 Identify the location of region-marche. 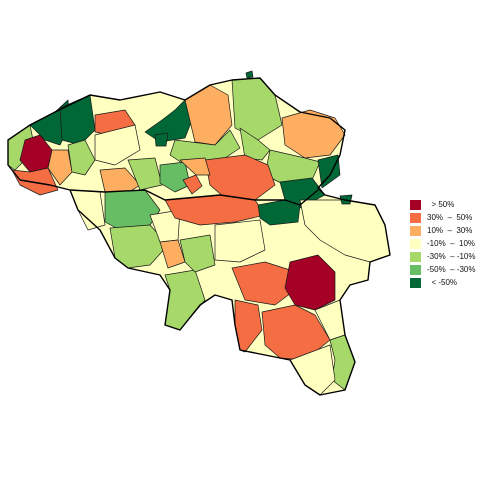
(310, 282).